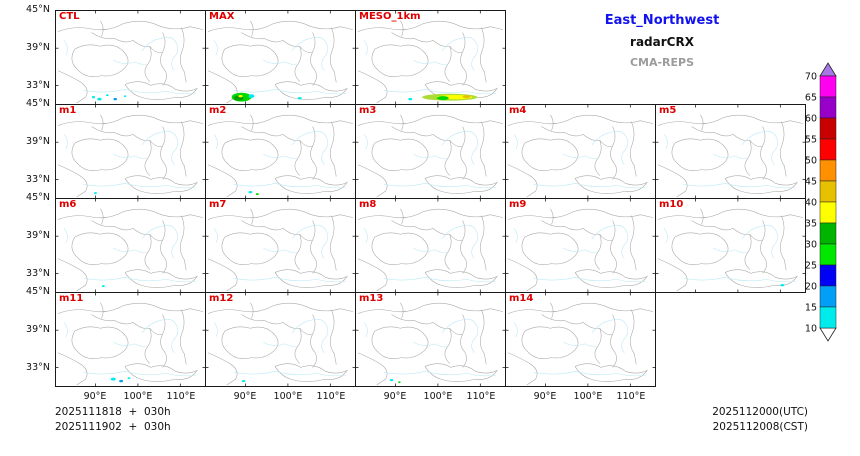 This screenshot has width=860, height=456. What do you see at coordinates (662, 62) in the screenshot?
I see `model-title: CMA-REPS` at bounding box center [662, 62].